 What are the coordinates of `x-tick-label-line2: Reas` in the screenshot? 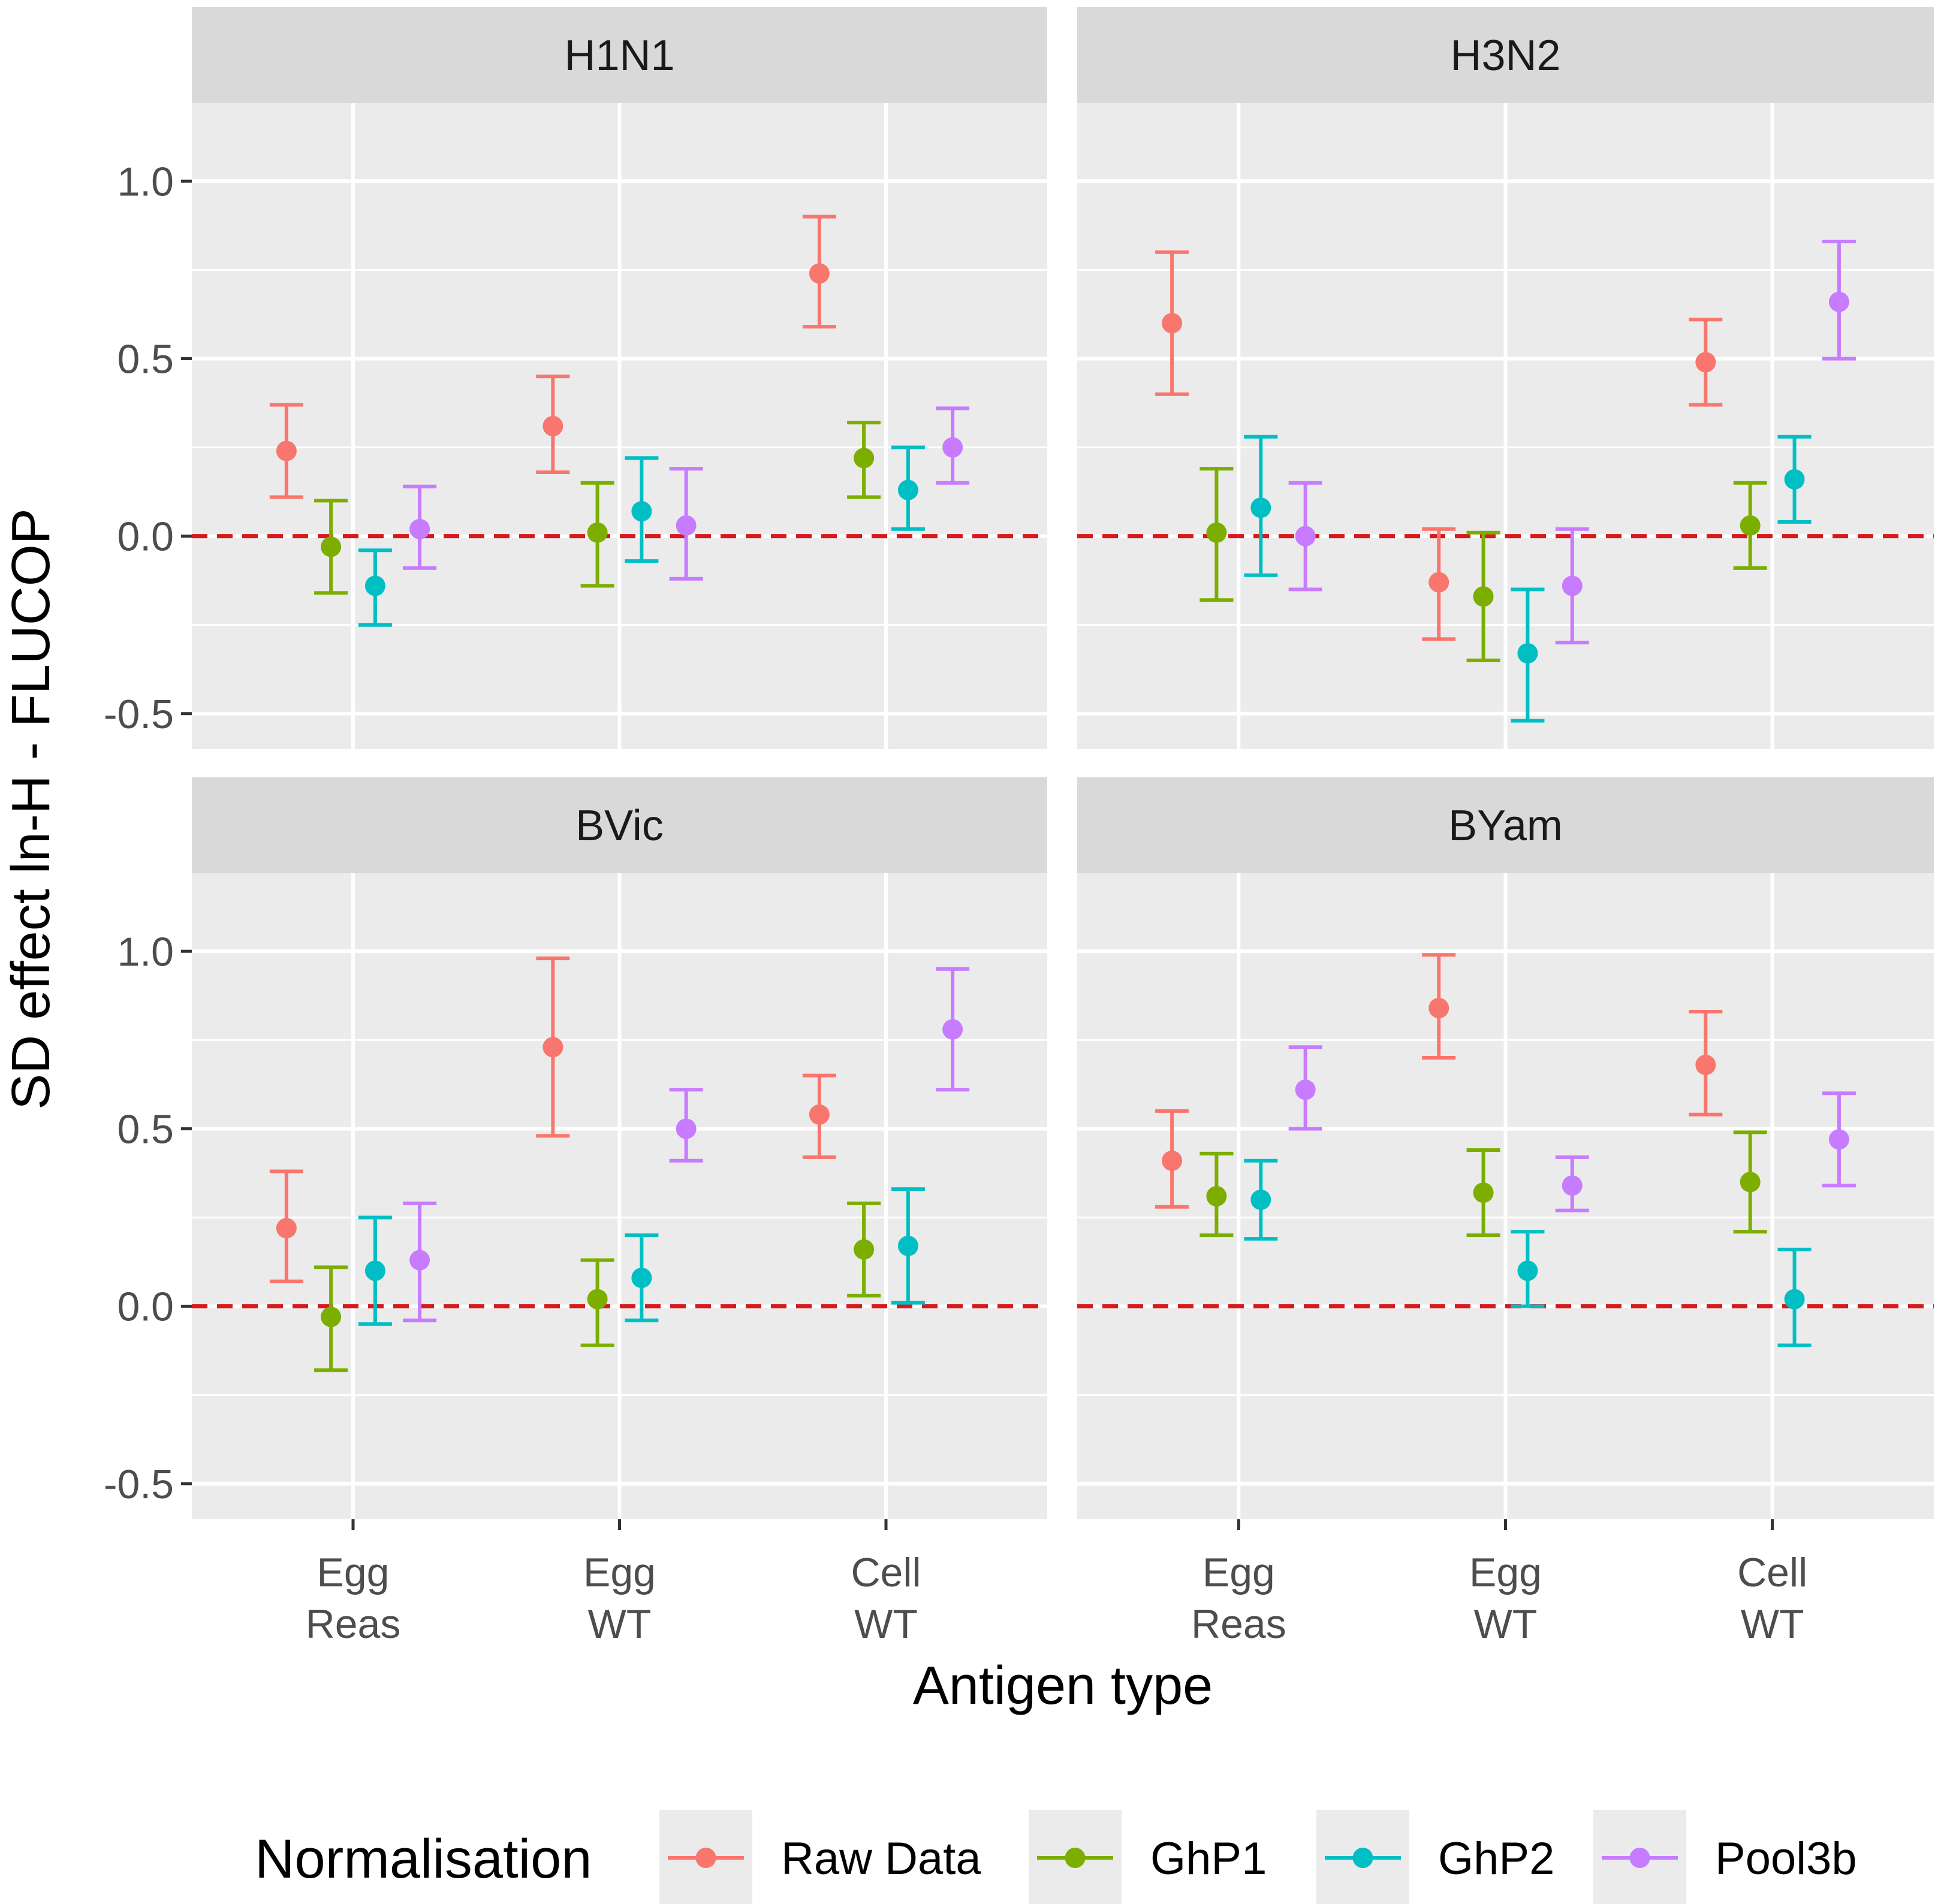 It's located at (353, 1624).